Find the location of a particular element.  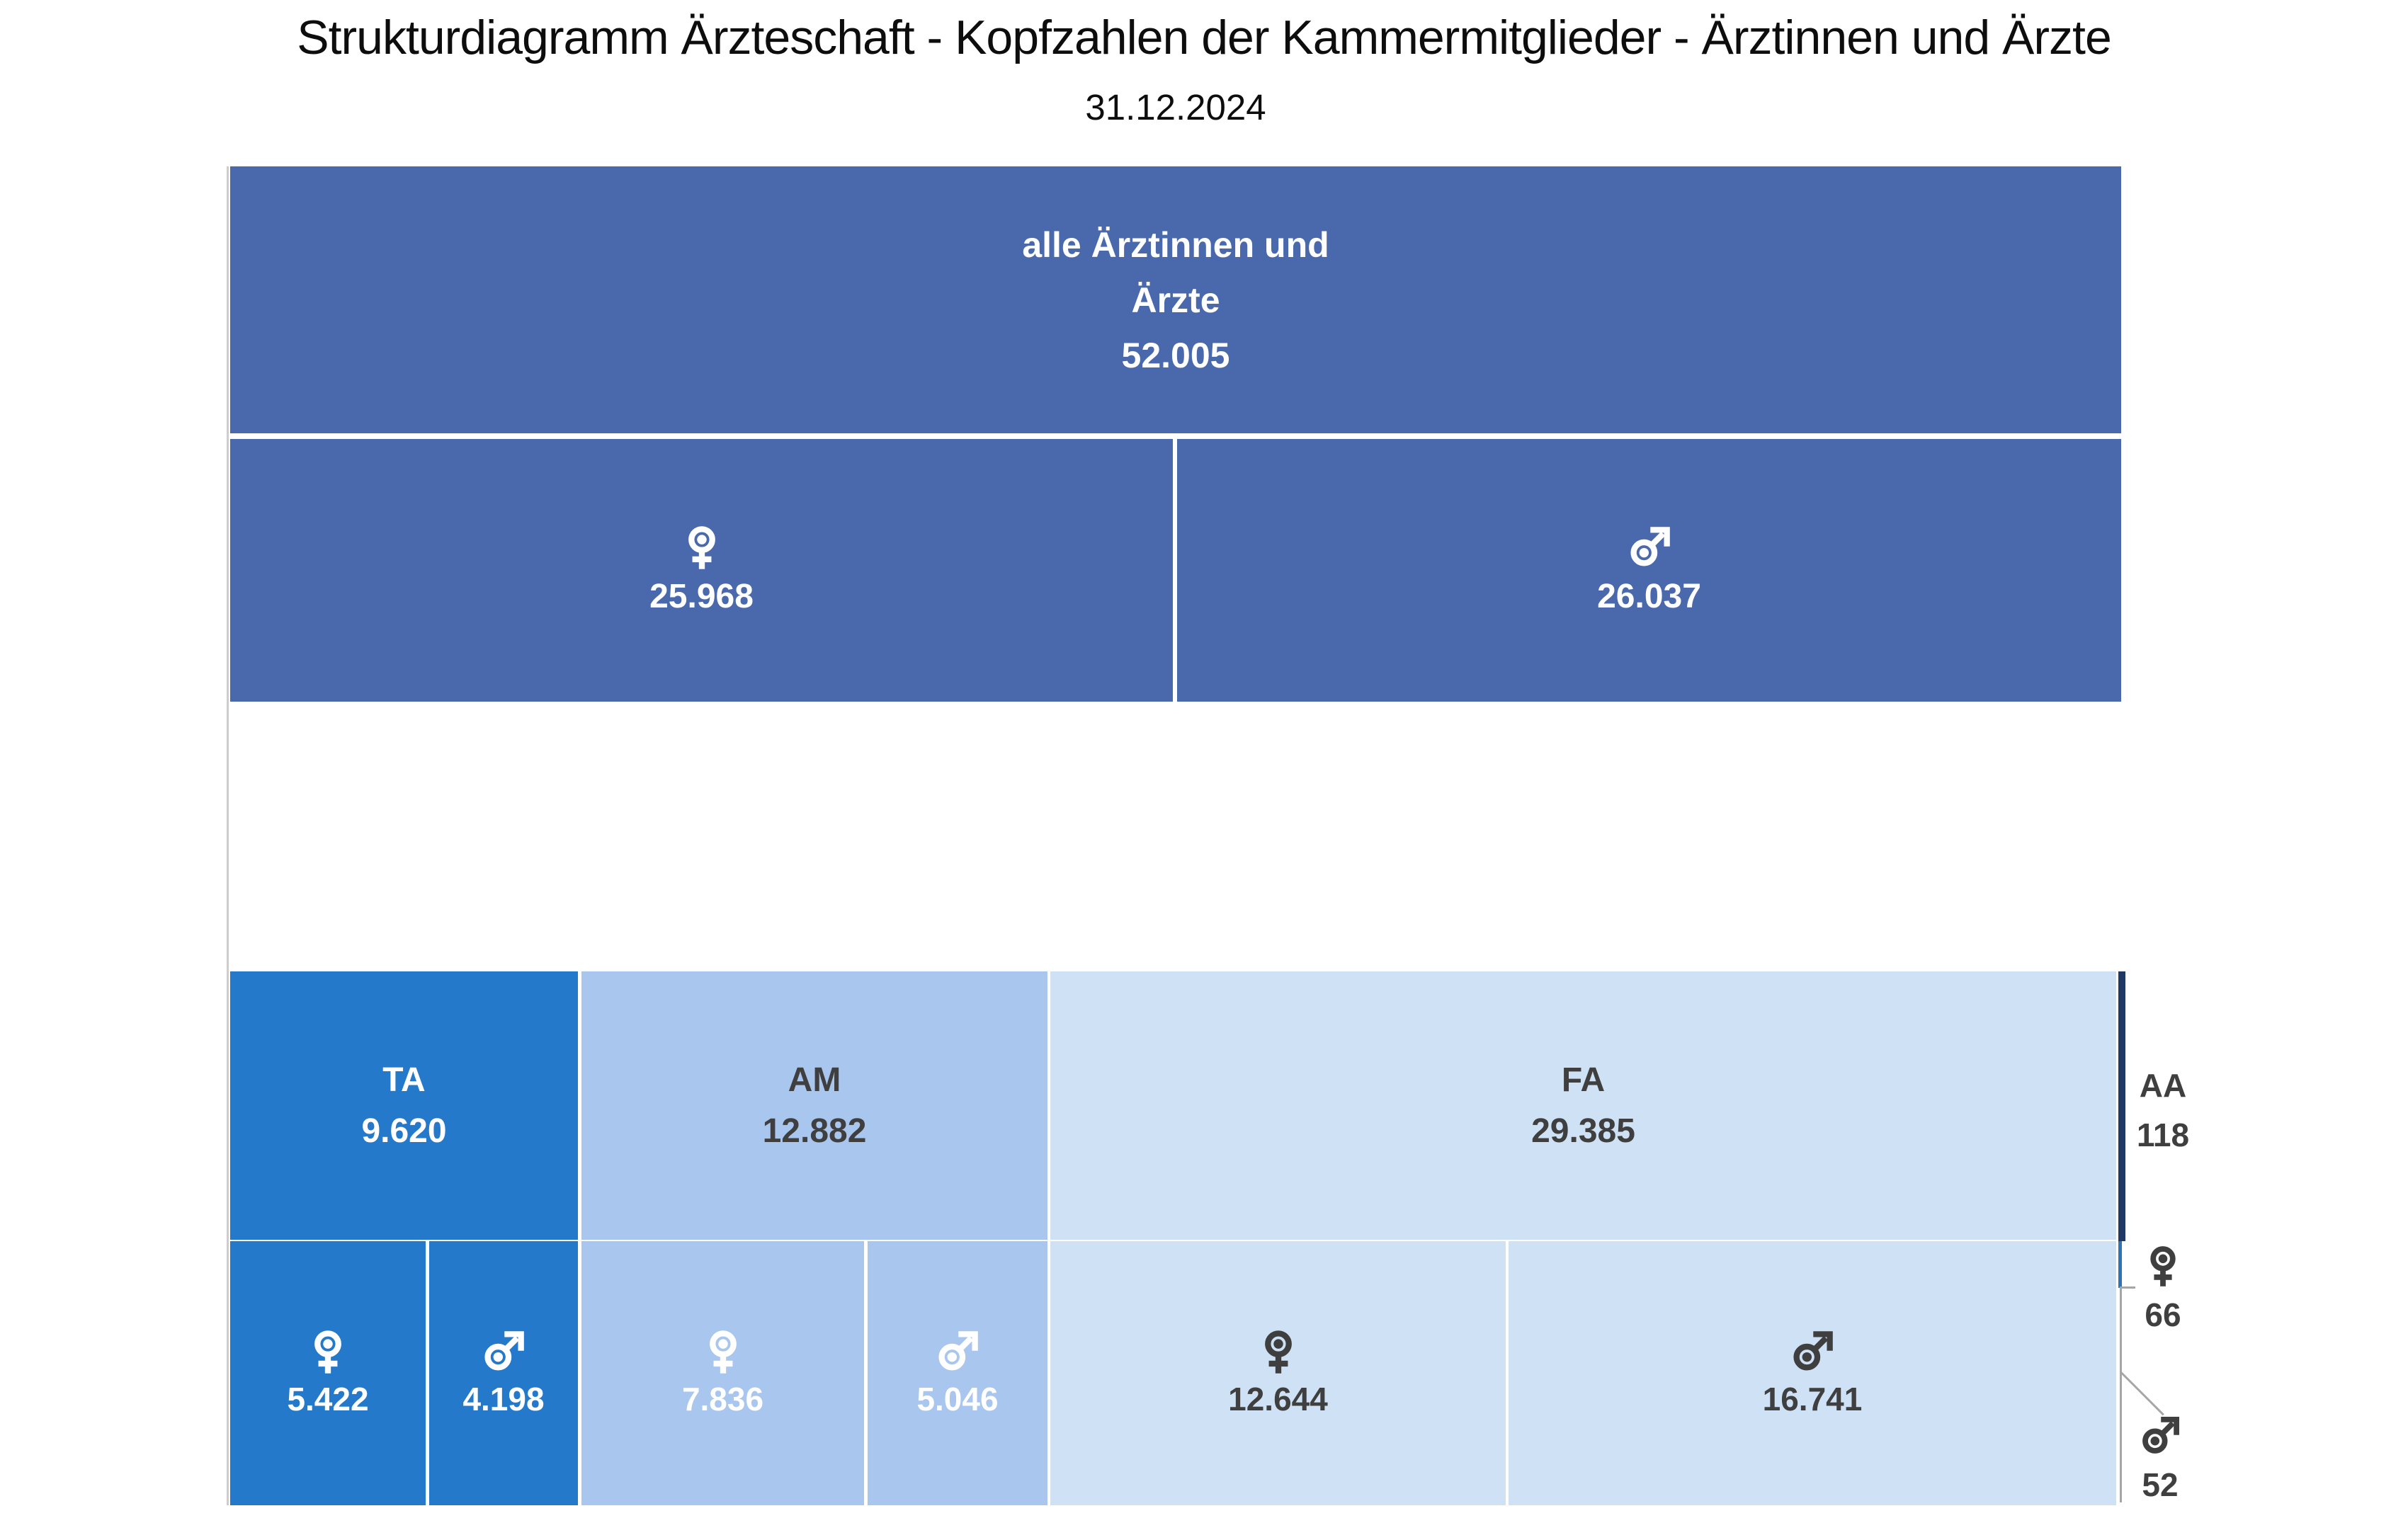

am-female-value: 7.836 is located at coordinates (722, 1399).